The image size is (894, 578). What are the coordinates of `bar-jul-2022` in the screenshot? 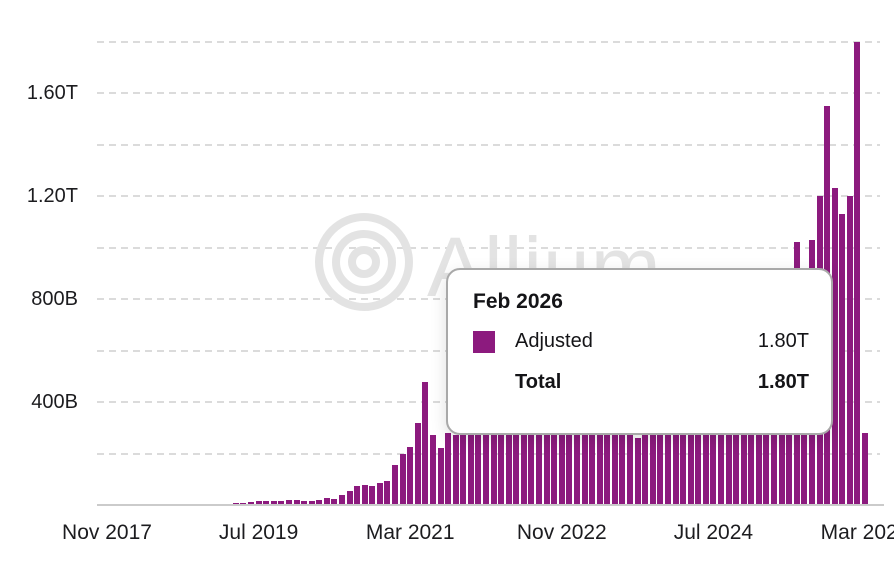 It's located at (531, 456).